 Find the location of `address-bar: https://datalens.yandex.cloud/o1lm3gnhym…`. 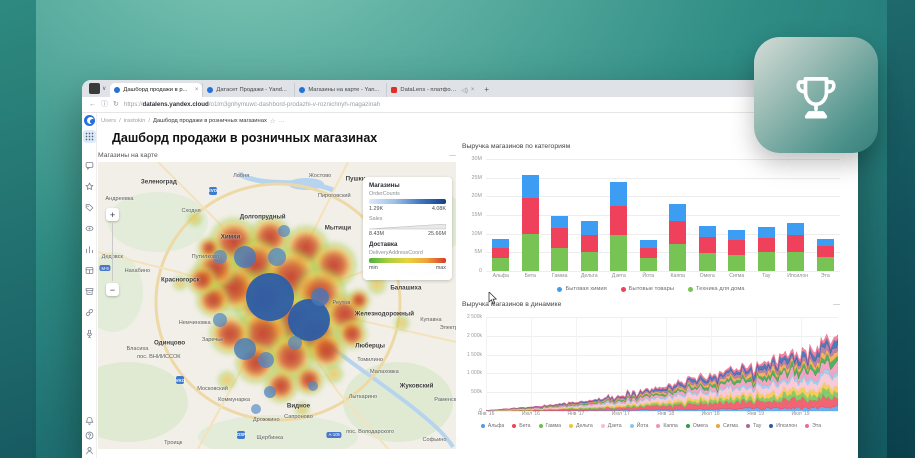

address-bar: https://datalens.yandex.cloud/o1lm3gnhym… is located at coordinates (465, 104).